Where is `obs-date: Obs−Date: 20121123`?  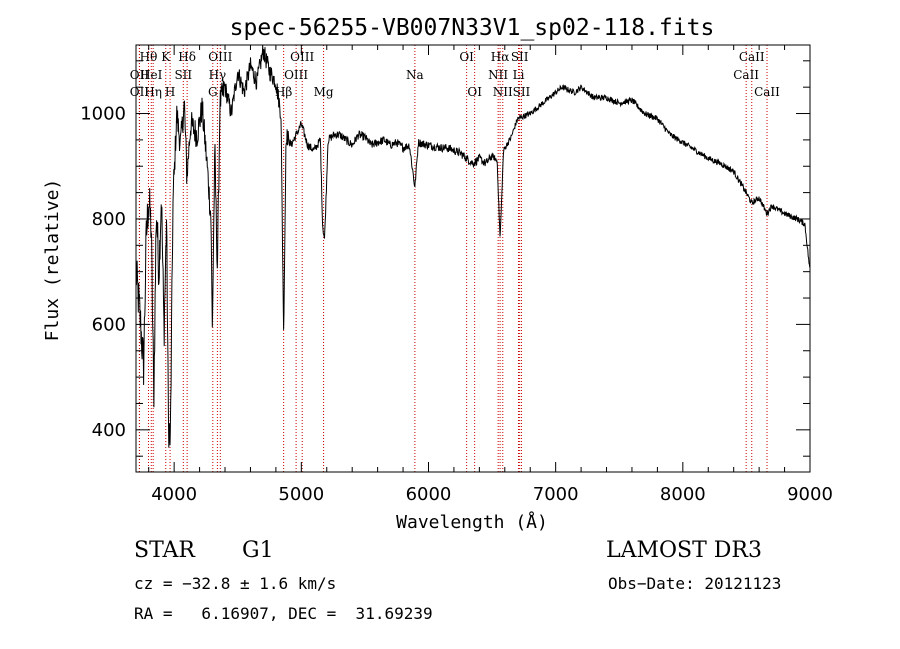
obs-date: Obs−Date: 20121123 is located at coordinates (695, 583).